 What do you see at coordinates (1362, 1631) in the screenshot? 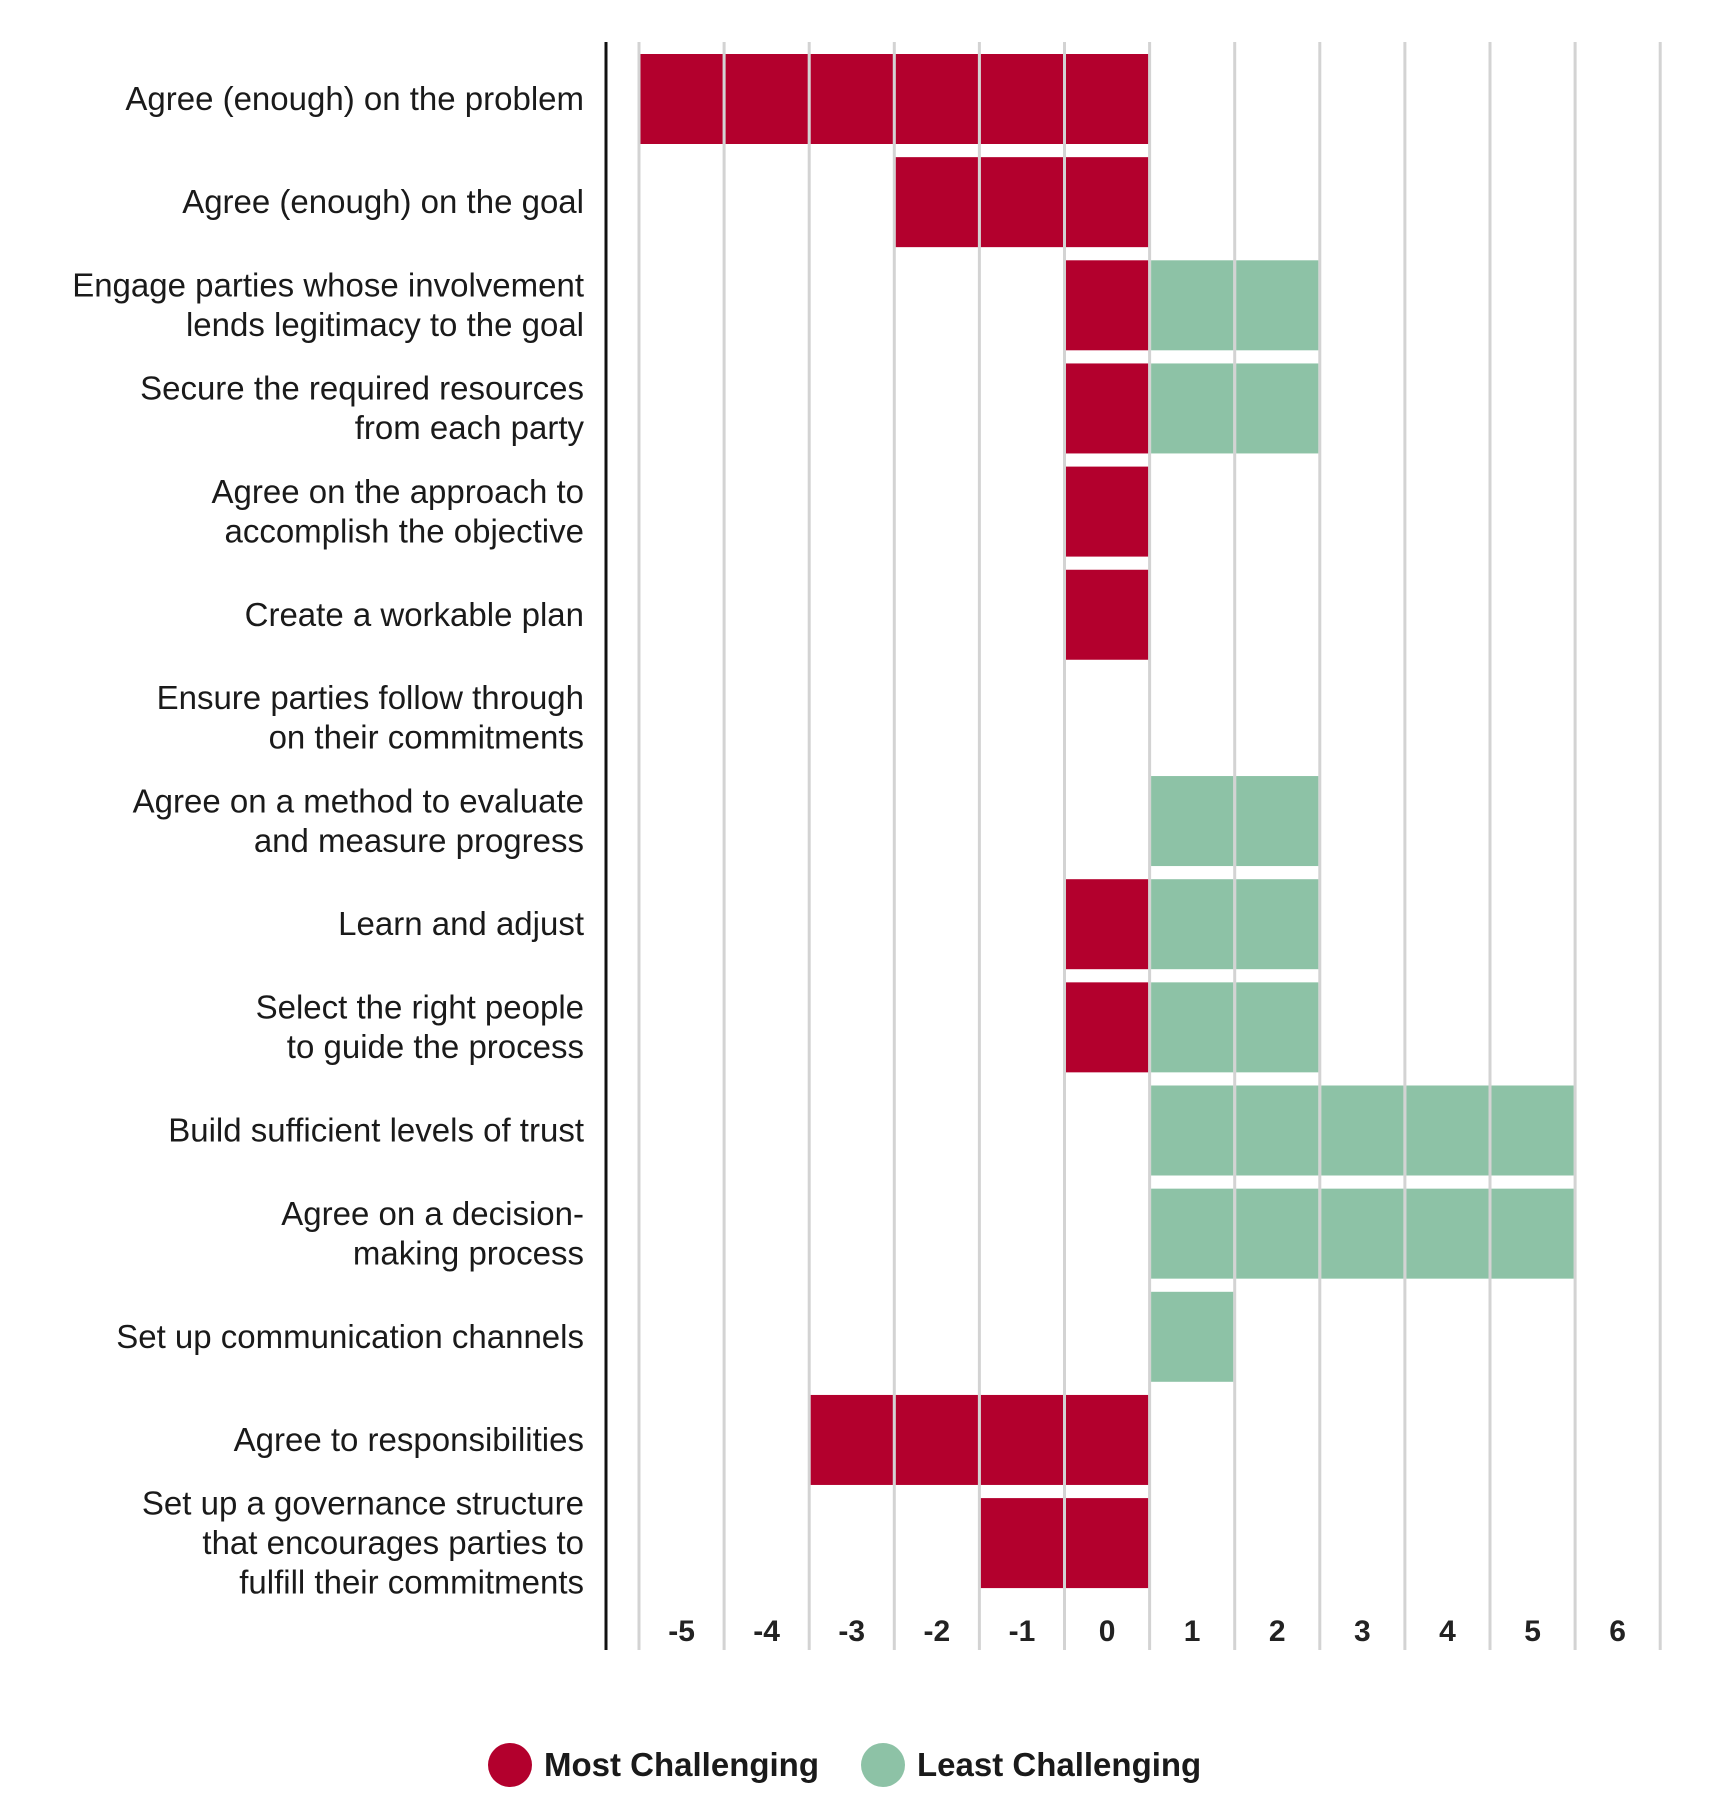
I see `x-tick-label: 3` at bounding box center [1362, 1631].